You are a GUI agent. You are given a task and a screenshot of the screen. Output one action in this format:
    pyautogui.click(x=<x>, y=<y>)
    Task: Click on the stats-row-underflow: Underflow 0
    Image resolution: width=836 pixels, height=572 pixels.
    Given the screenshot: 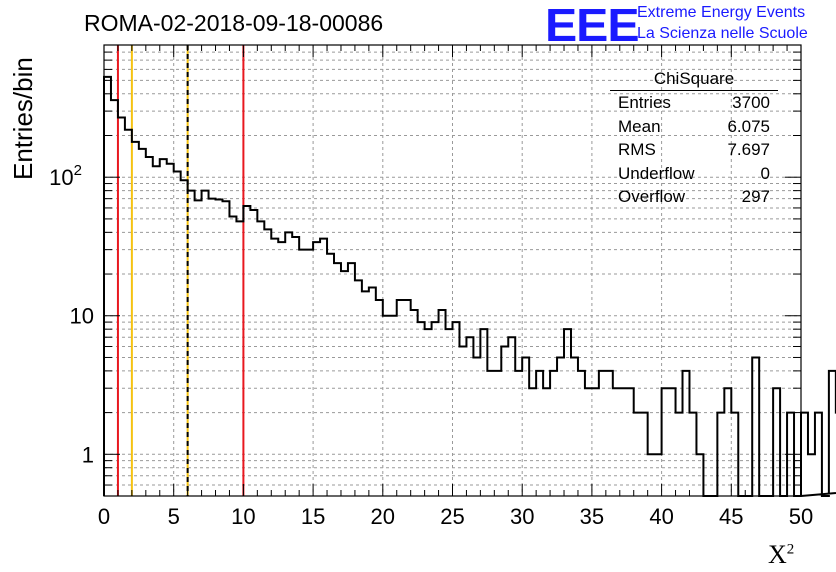 What is the action you would take?
    pyautogui.click(x=694, y=174)
    